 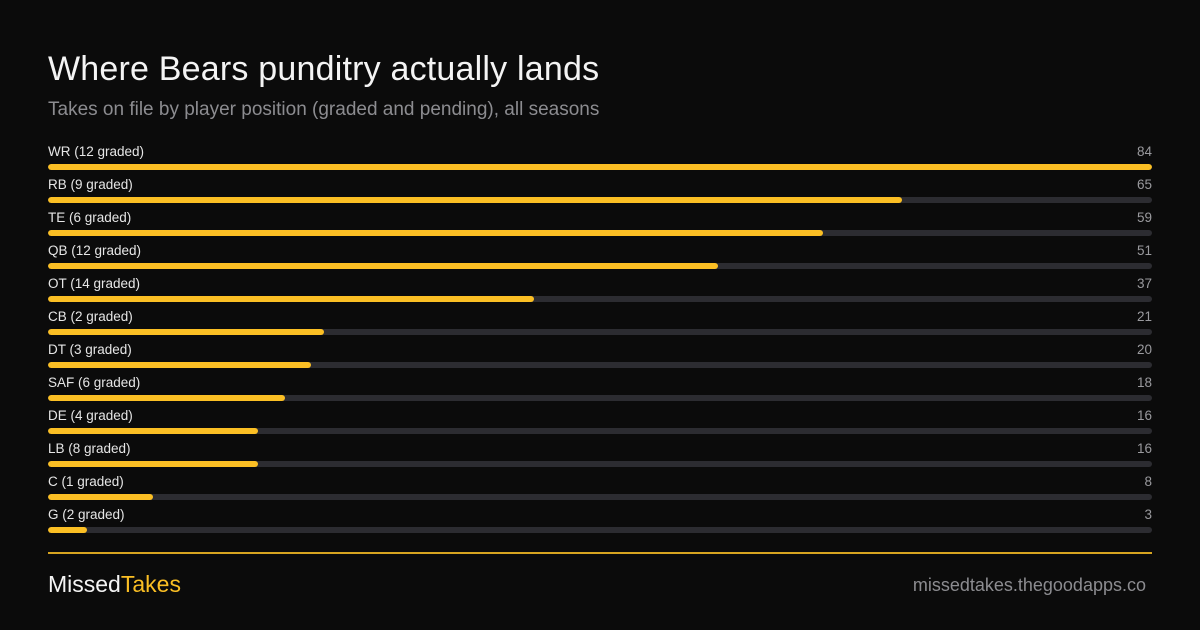 What do you see at coordinates (84, 584) in the screenshot?
I see `brand-name-part1: Missed` at bounding box center [84, 584].